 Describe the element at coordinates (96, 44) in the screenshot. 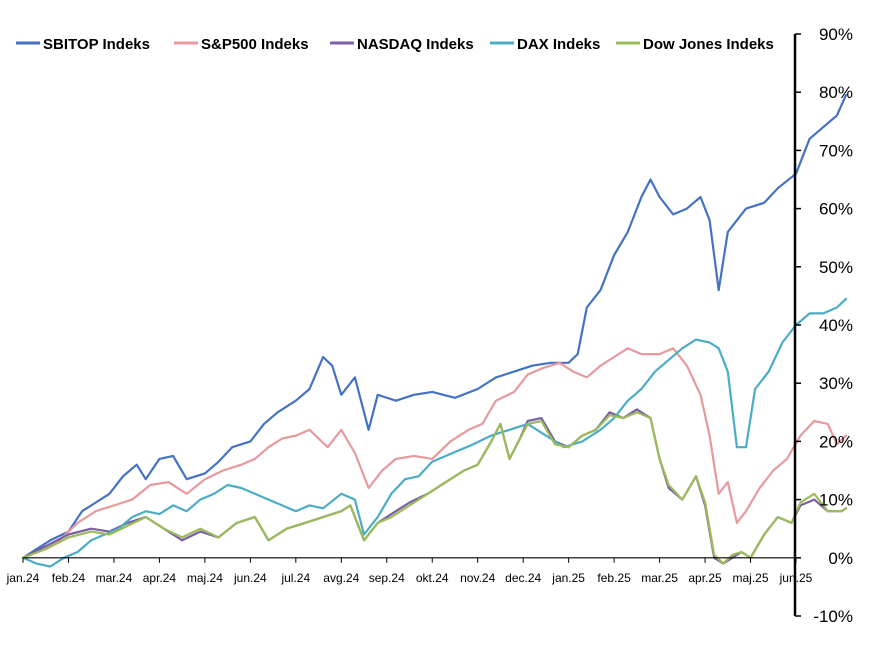

I see `legend-label: SBITOP Indeks` at that location.